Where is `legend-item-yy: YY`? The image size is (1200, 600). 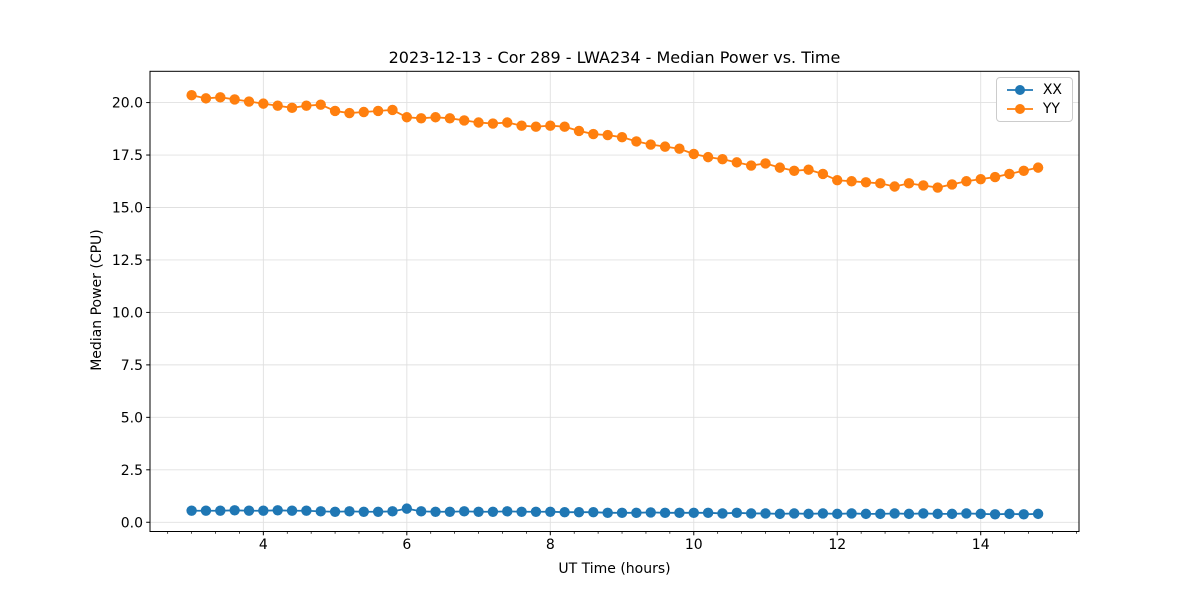
legend-item-yy: YY is located at coordinates (1033, 109).